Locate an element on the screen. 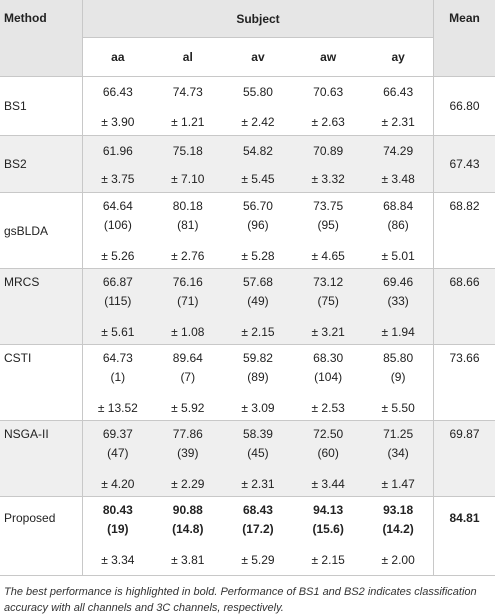  value-cell: 58.39(45) is located at coordinates (258, 445).